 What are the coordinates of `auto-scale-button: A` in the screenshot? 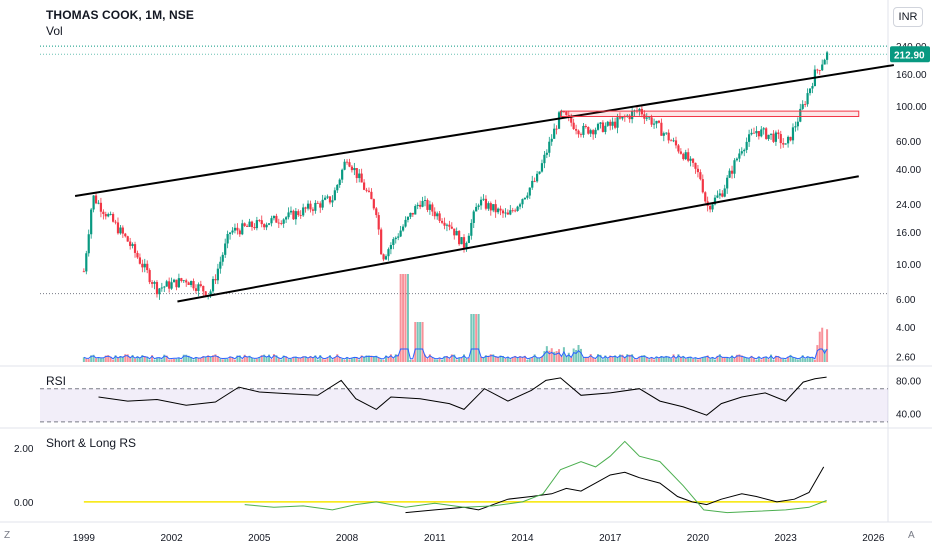 It's located at (911, 535).